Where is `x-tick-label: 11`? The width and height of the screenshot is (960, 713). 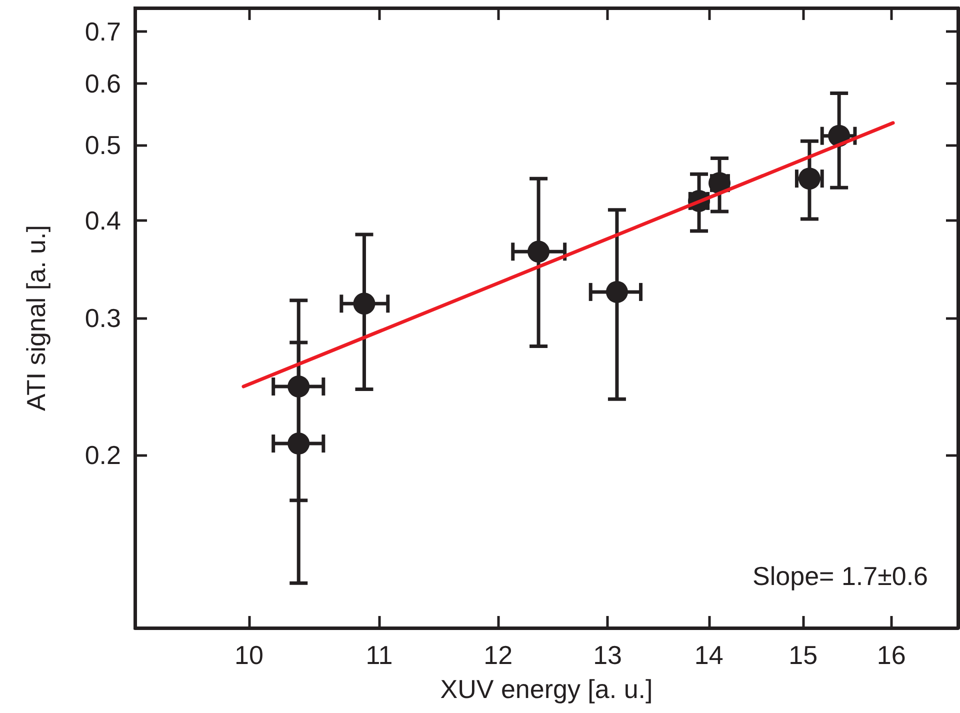 x-tick-label: 11 is located at coordinates (379, 655).